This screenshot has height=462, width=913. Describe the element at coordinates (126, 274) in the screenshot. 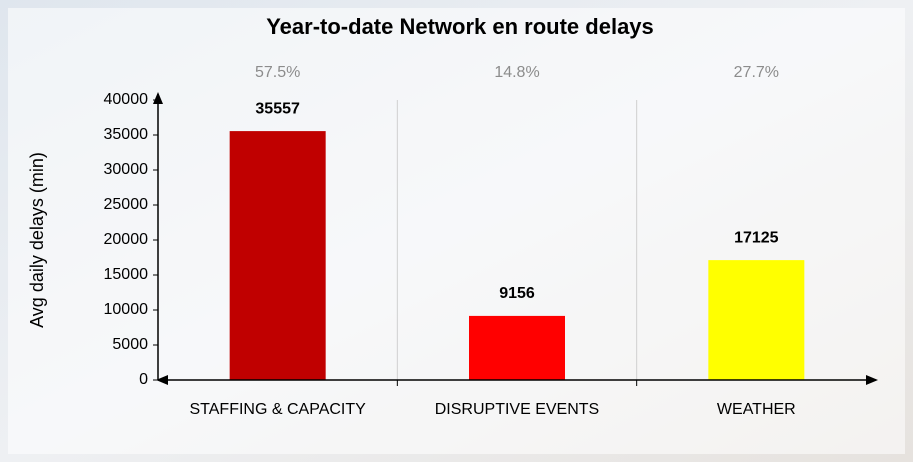

I see `y-tick-label: 15000` at that location.